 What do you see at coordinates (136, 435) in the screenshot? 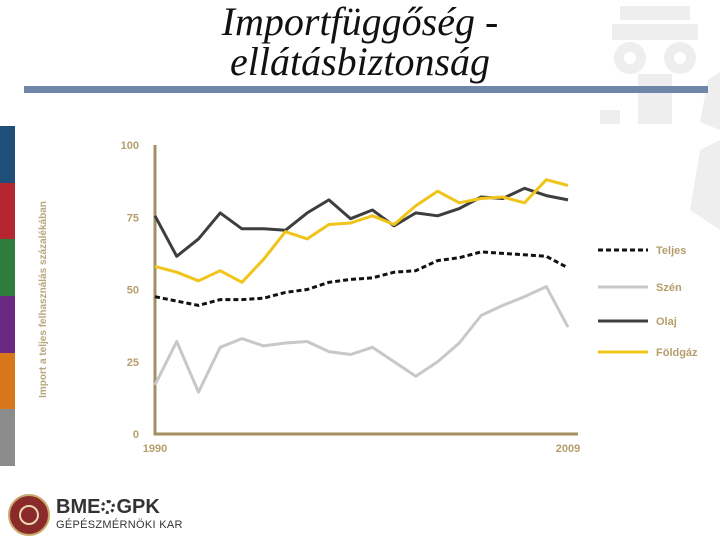
I see `y-tick-label: 0` at bounding box center [136, 435].